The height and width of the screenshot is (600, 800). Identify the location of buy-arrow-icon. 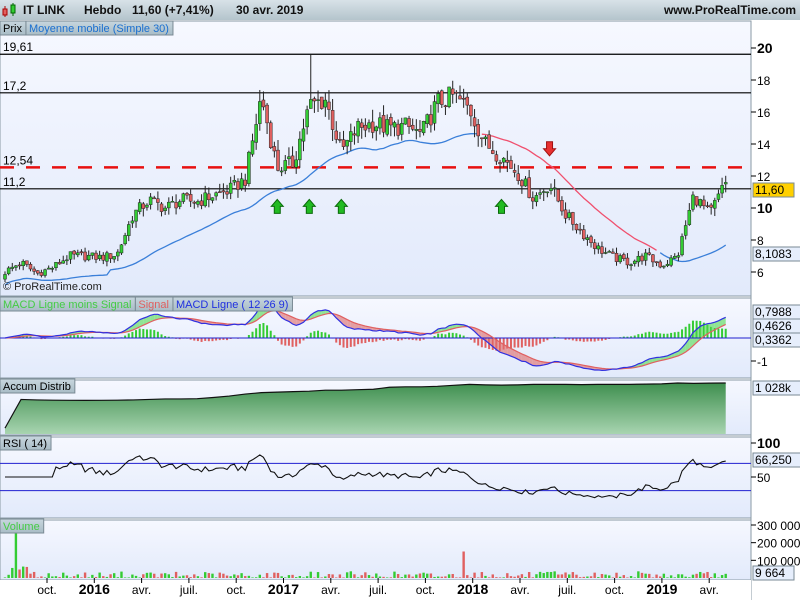
(309, 206).